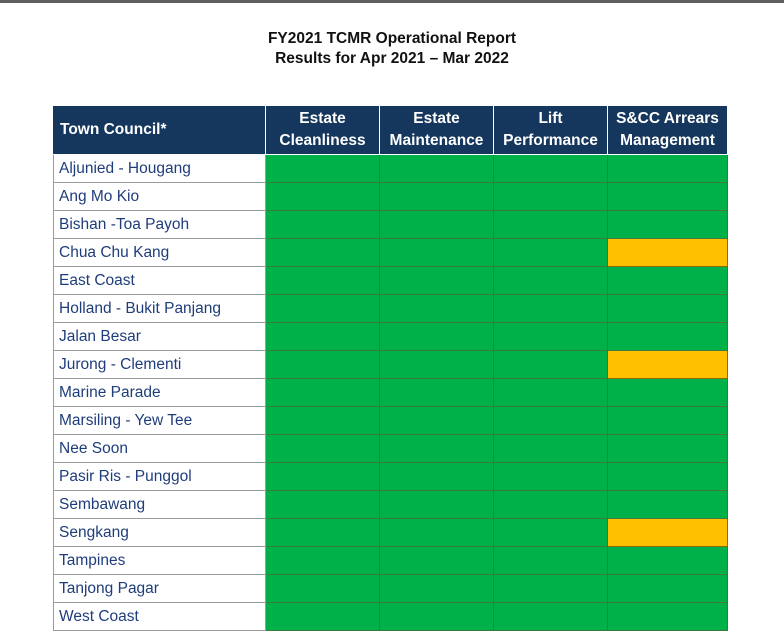 The image size is (784, 640). Describe the element at coordinates (322, 130) in the screenshot. I see `header-estate-cleanliness: Estate Cleanliness` at that location.